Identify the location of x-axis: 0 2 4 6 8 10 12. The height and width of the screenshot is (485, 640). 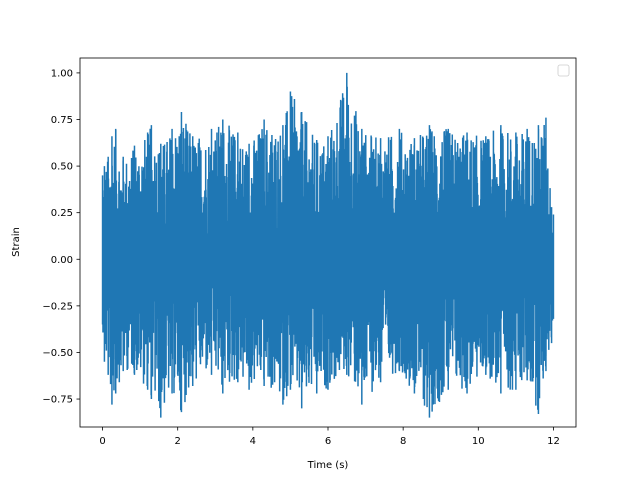
(329, 437).